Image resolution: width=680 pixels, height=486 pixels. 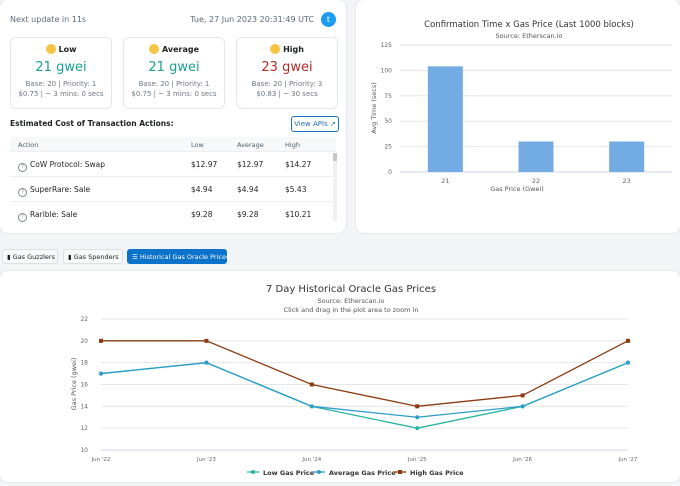 I want to click on y-tick-label: 18, so click(x=84, y=363).